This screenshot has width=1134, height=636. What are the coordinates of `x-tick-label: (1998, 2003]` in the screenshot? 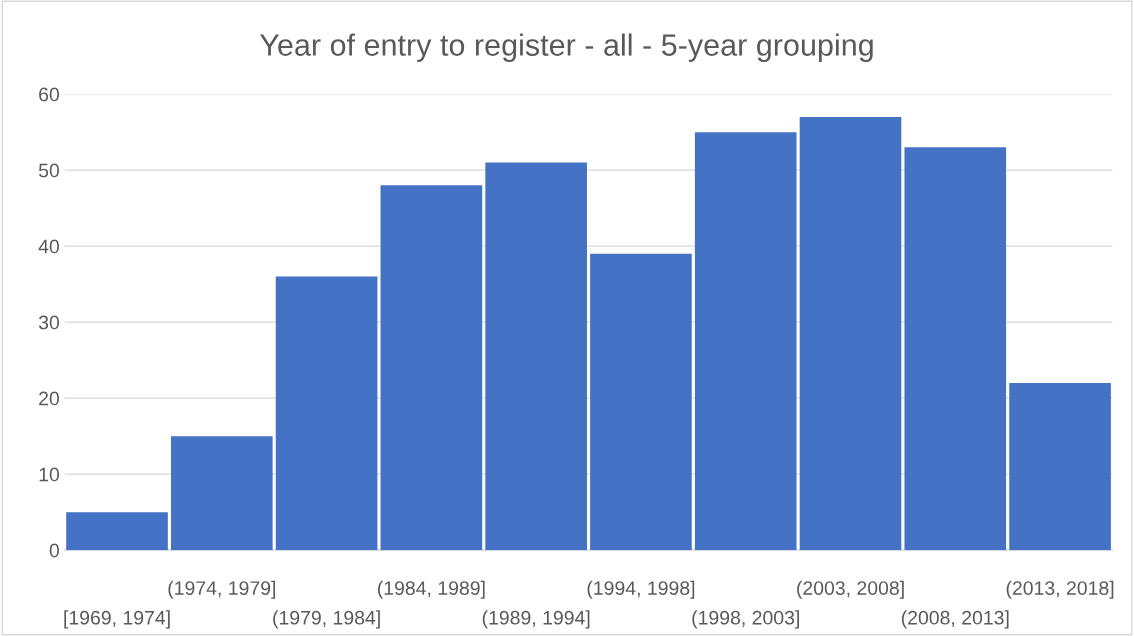 It's located at (745, 619).